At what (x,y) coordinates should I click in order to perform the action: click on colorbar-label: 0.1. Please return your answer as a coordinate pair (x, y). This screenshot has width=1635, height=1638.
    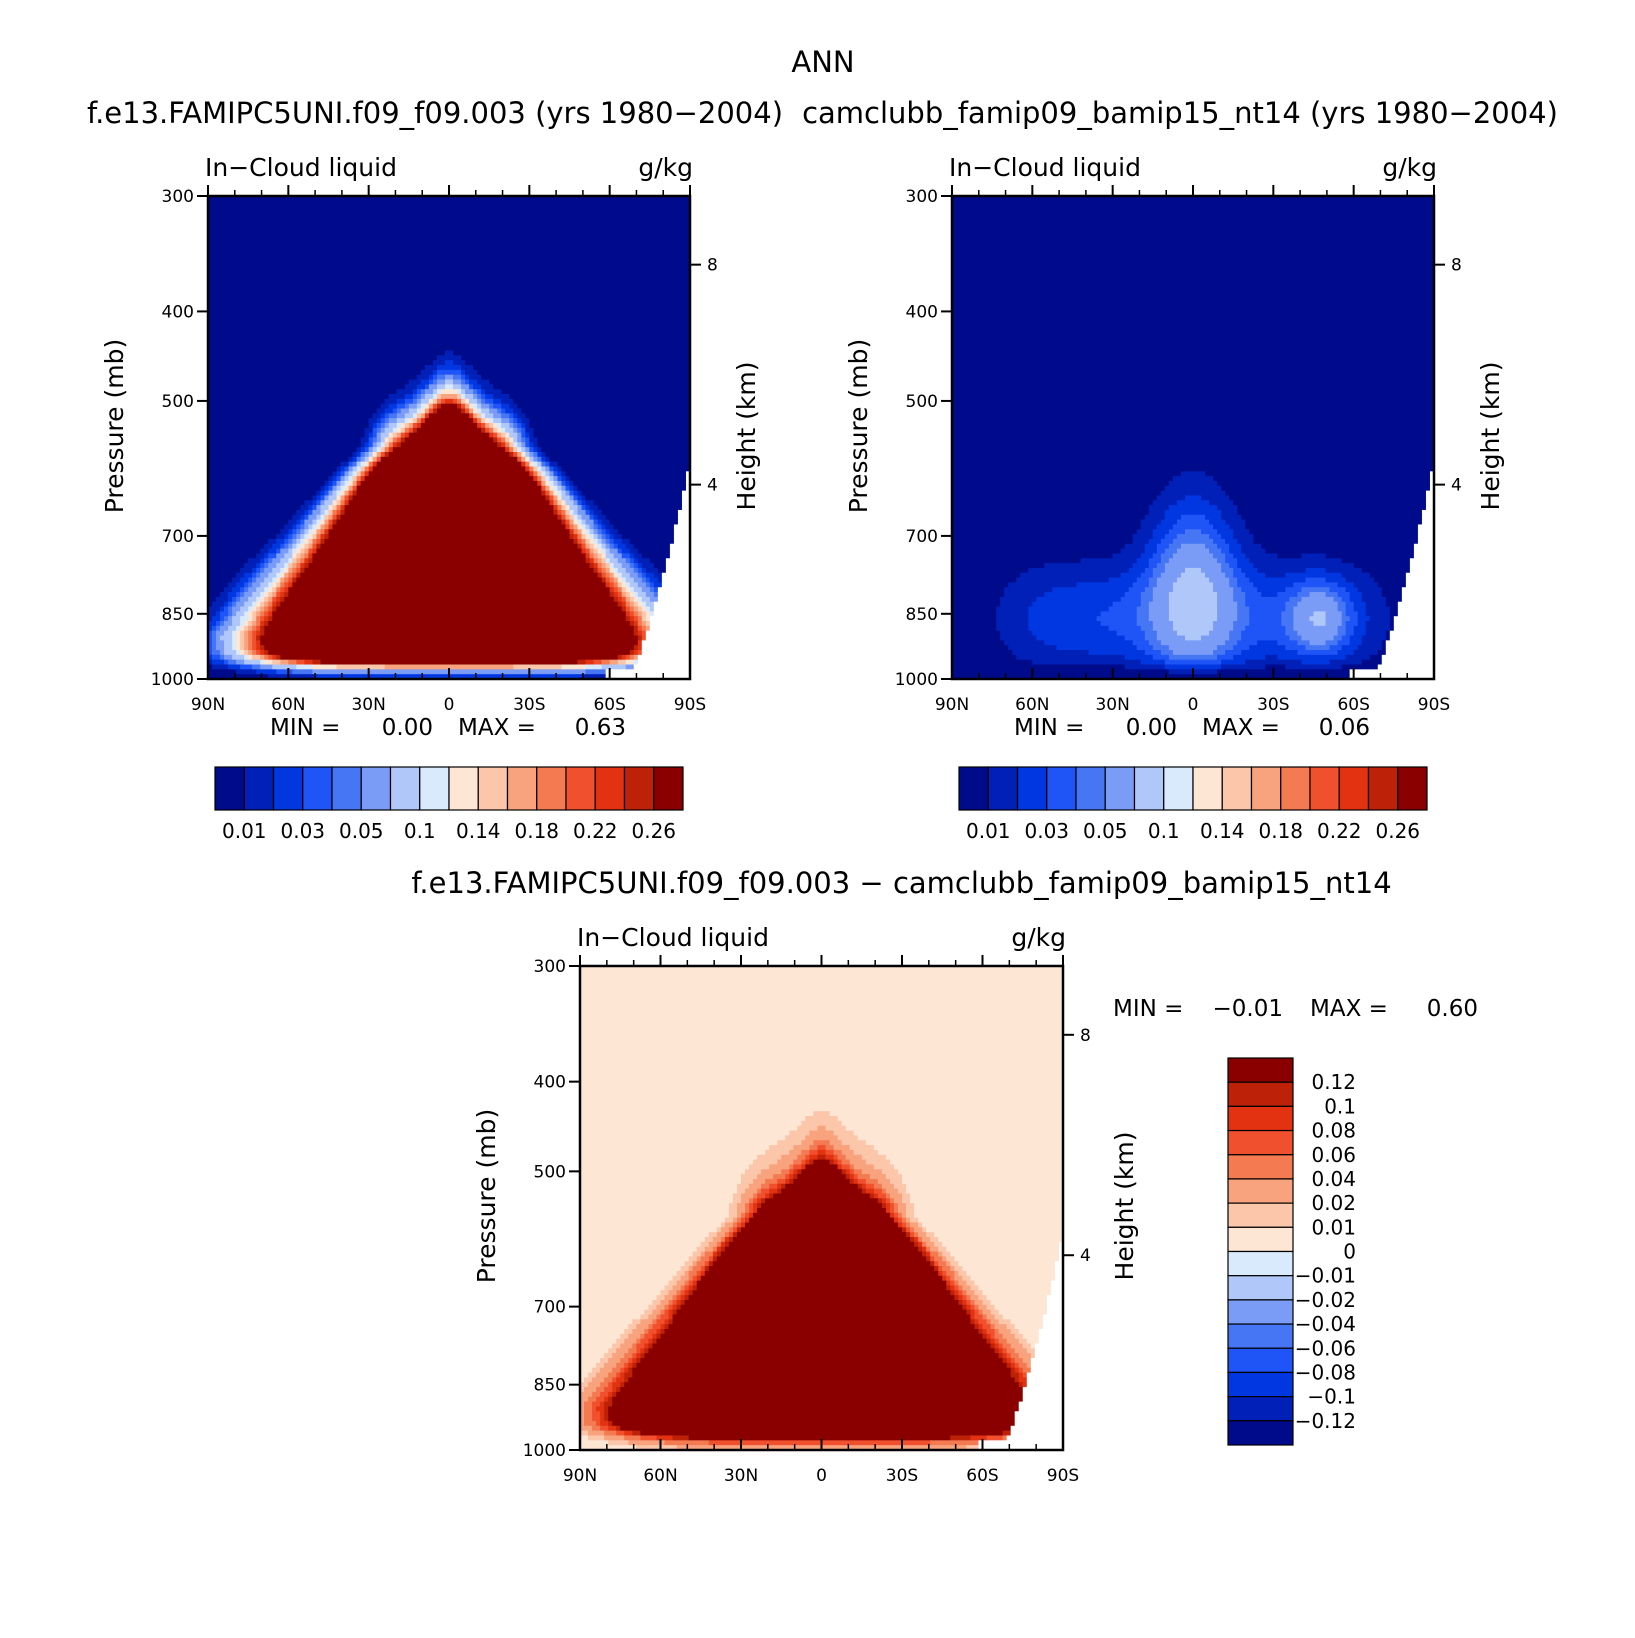
    Looking at the image, I should click on (420, 831).